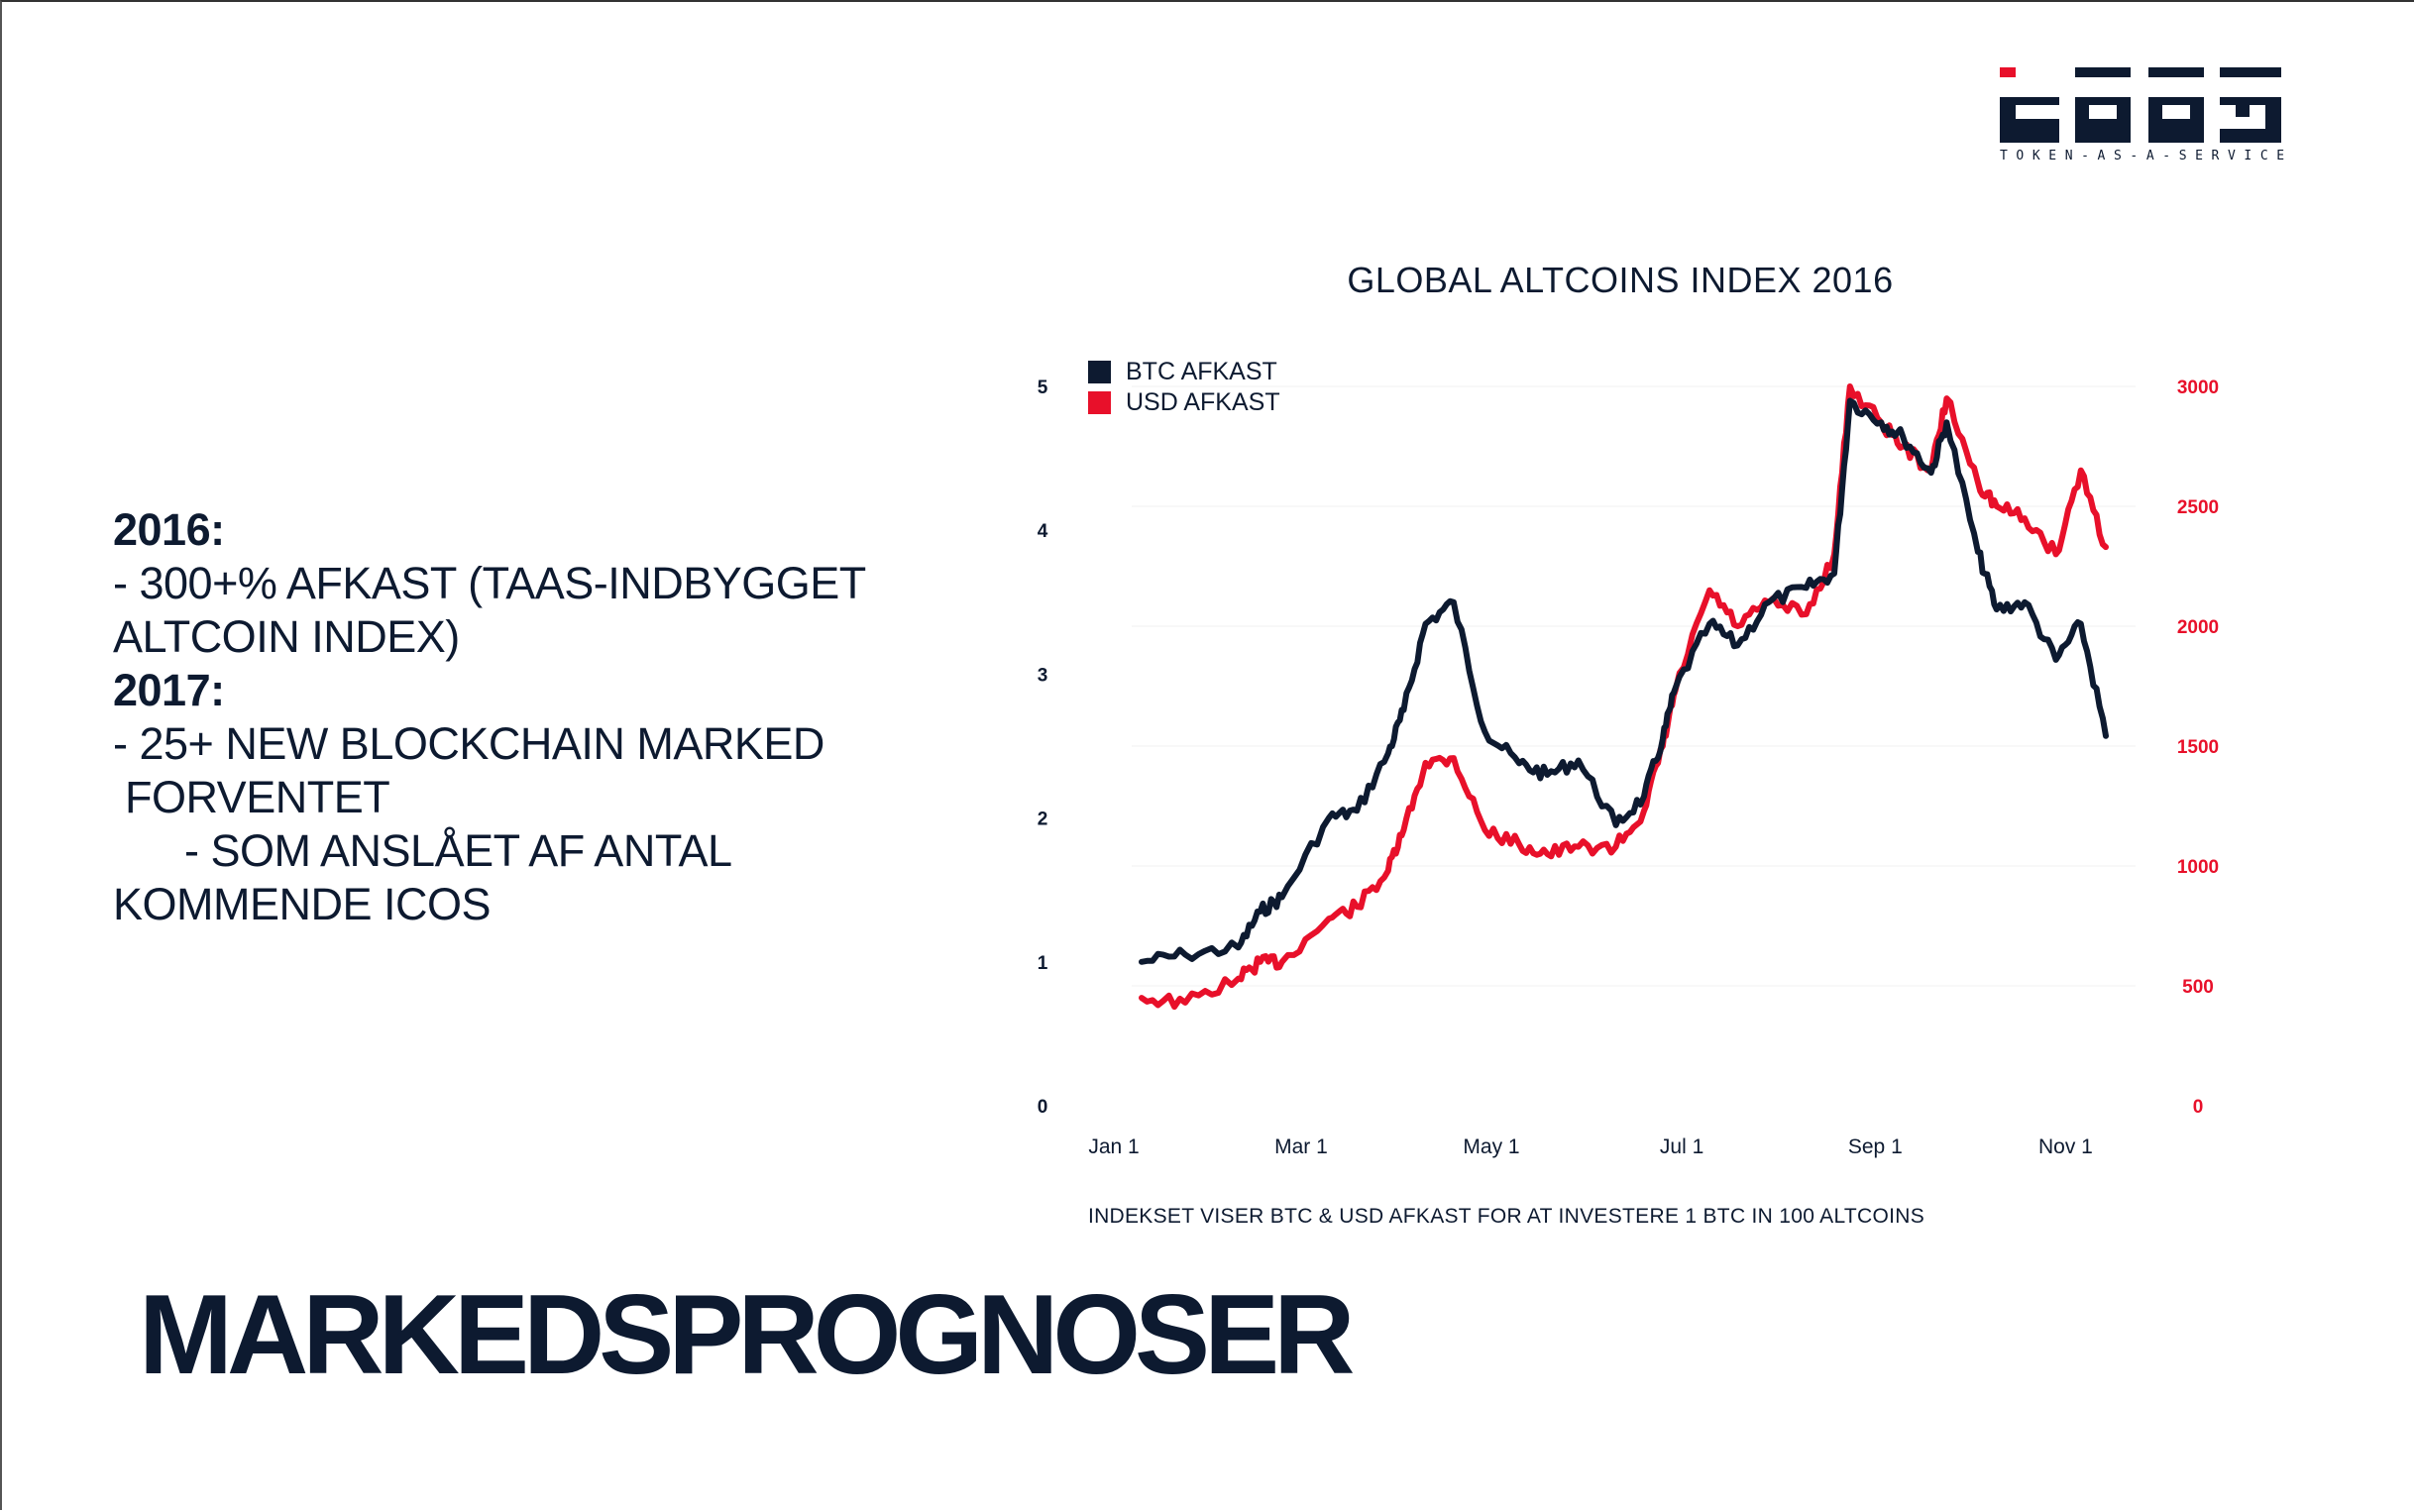 Image resolution: width=2416 pixels, height=1512 pixels. Describe the element at coordinates (169, 530) in the screenshot. I see `year-2016-label: 2016:` at that location.